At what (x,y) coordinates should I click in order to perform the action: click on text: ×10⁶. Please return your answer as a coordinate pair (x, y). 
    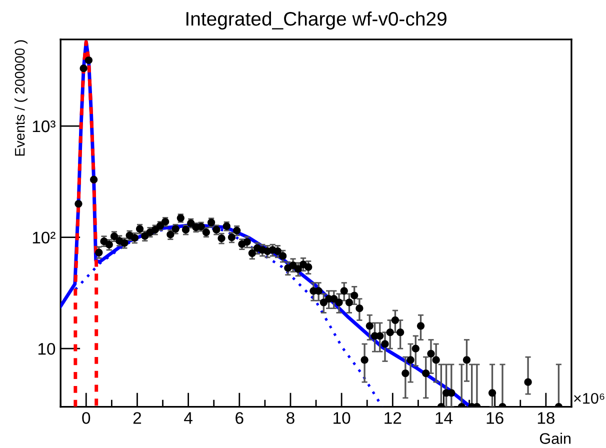
    Looking at the image, I should click on (589, 398).